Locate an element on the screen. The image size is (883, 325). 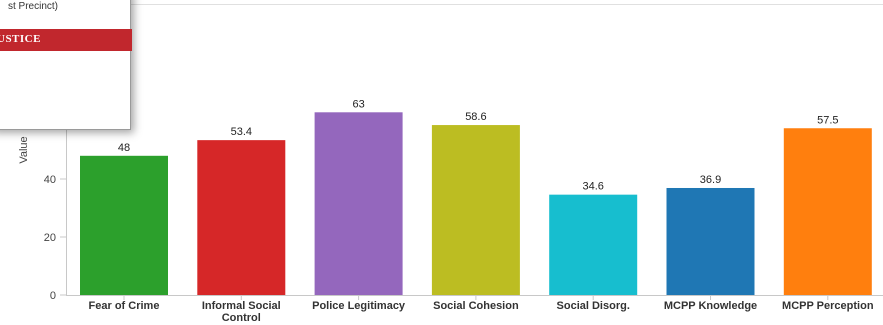
popup-banner-text: USTICE is located at coordinates (20, 39).